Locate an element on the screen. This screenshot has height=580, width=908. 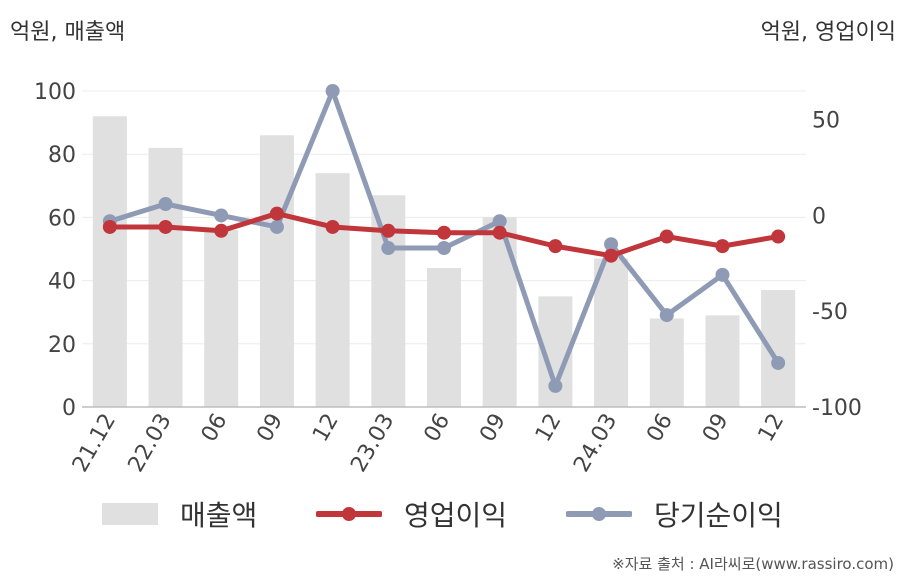
x-tick-label: 23.03 is located at coordinates (372, 443).